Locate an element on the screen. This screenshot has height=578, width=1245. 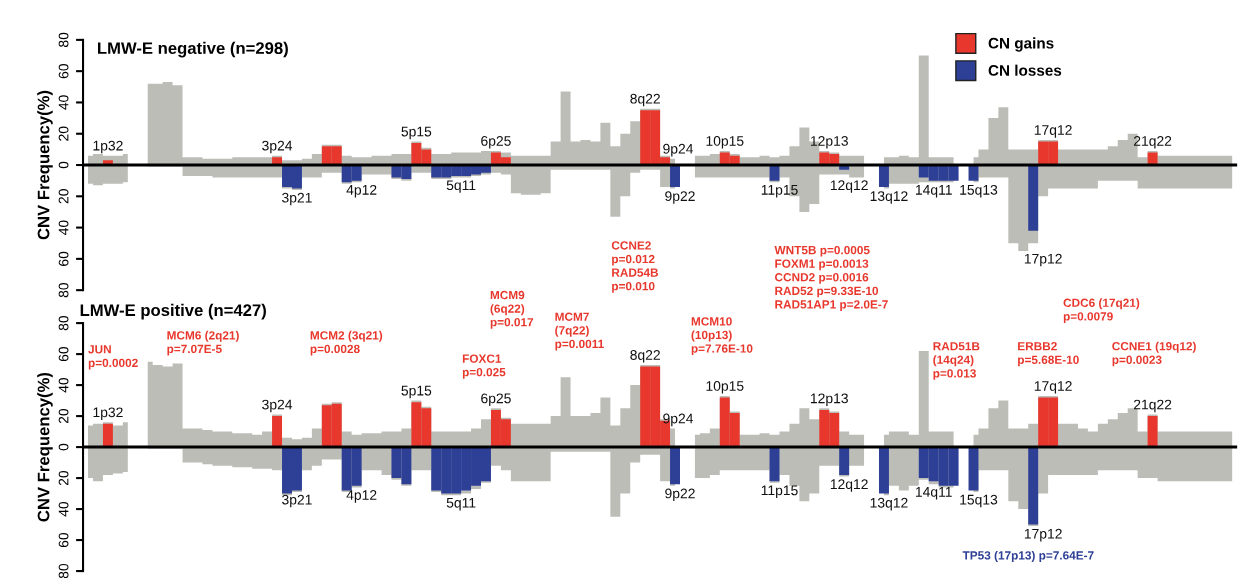
annotation: RAD51B (14q24) p=0.013 is located at coordinates (956, 361).